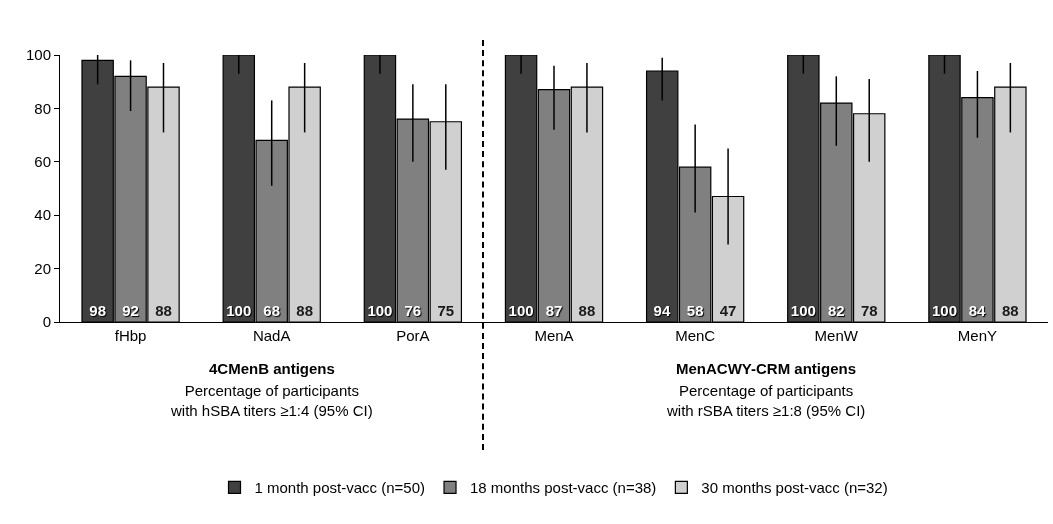 The width and height of the screenshot is (1053, 524). Describe the element at coordinates (446, 310) in the screenshot. I see `data-label: 75` at that location.